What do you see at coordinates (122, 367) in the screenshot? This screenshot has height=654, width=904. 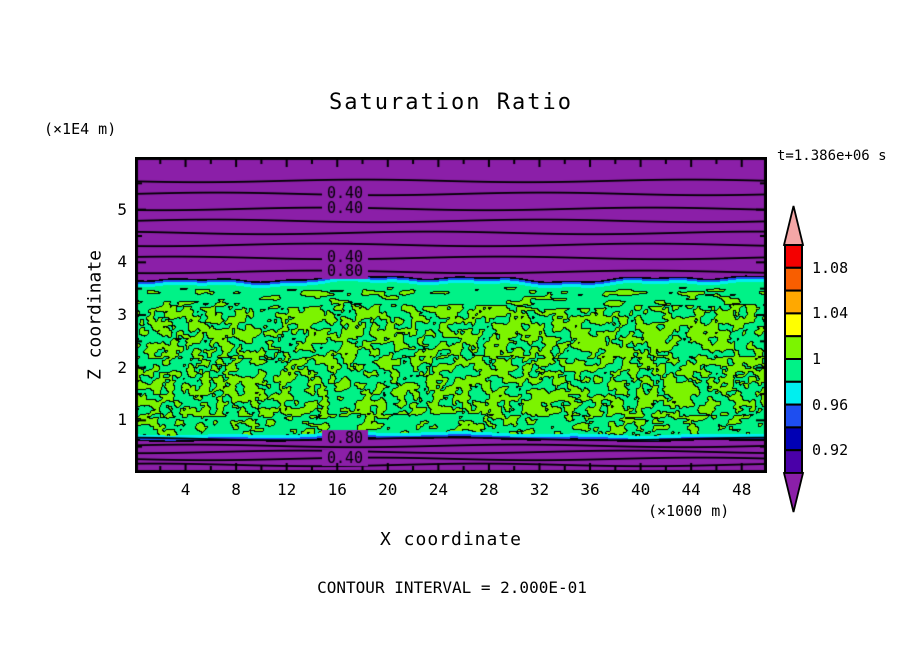 I see `y-tick-label: 2` at bounding box center [122, 367].